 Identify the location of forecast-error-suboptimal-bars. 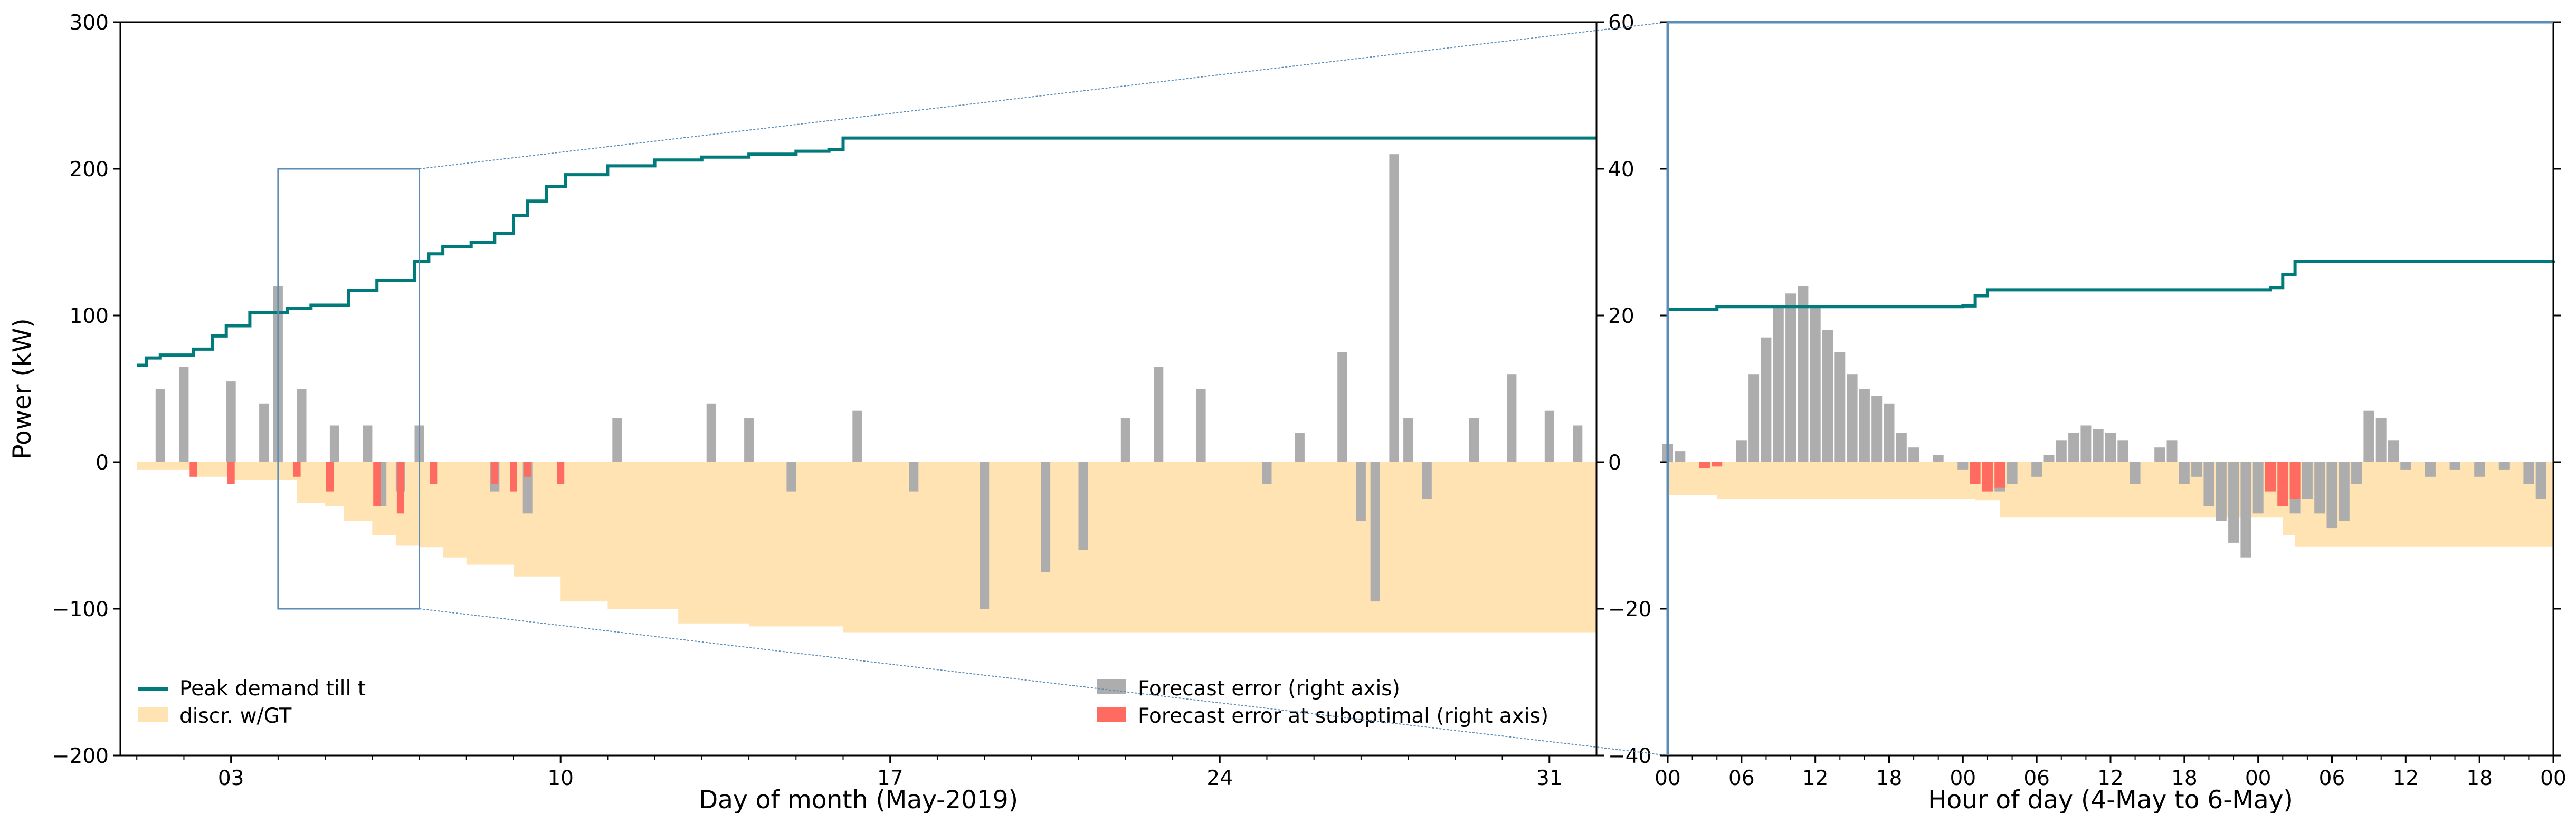
(377, 488).